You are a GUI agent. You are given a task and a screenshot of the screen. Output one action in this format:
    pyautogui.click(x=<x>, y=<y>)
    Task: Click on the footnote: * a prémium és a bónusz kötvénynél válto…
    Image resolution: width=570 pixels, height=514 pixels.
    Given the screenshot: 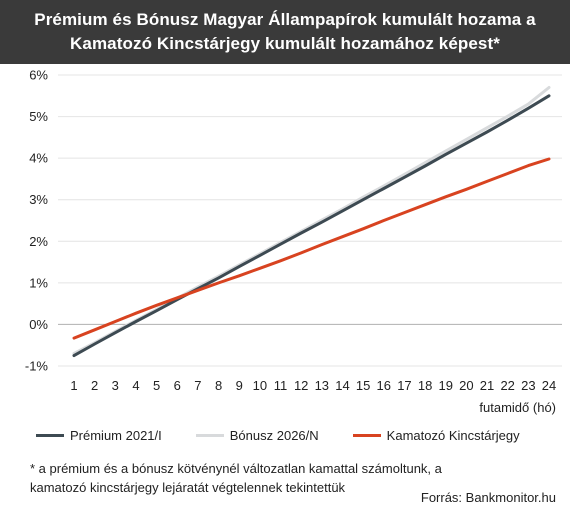 What is the action you would take?
    pyautogui.click(x=285, y=478)
    